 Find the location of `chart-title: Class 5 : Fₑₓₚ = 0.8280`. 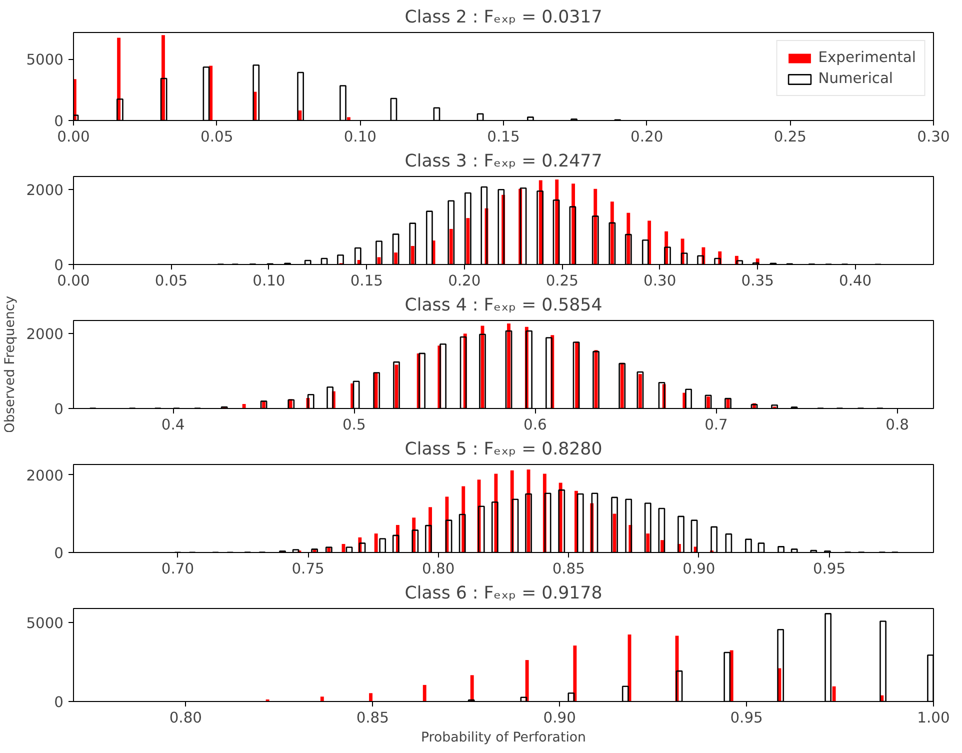

chart-title: Class 5 : Fₑₓₚ = 0.8280 is located at coordinates (503, 450).